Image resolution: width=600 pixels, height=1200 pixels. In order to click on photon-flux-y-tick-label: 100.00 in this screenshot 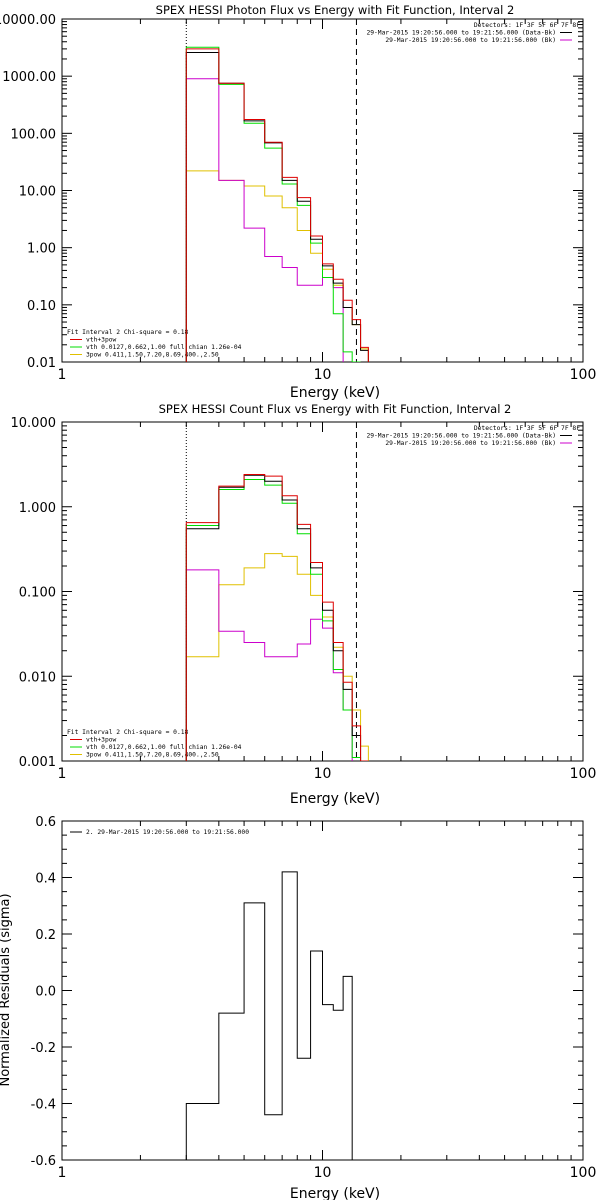, I will do `click(34, 134)`.